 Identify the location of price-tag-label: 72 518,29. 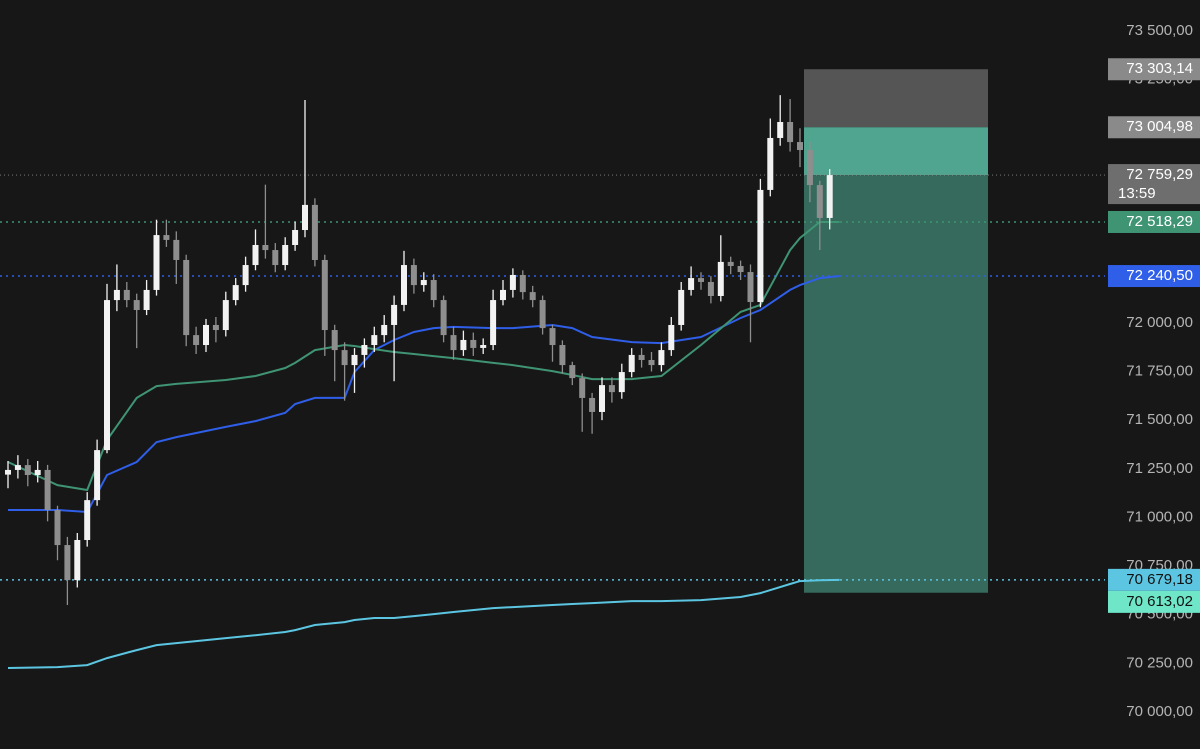
(1159, 221).